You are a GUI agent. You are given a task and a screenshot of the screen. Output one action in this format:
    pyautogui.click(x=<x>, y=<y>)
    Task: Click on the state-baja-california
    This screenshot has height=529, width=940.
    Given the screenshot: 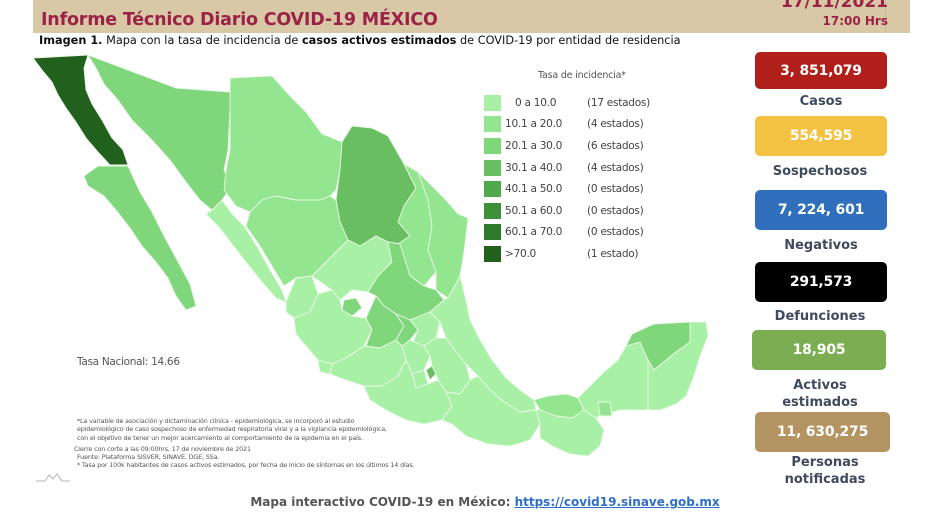 What is the action you would take?
    pyautogui.click(x=80, y=110)
    